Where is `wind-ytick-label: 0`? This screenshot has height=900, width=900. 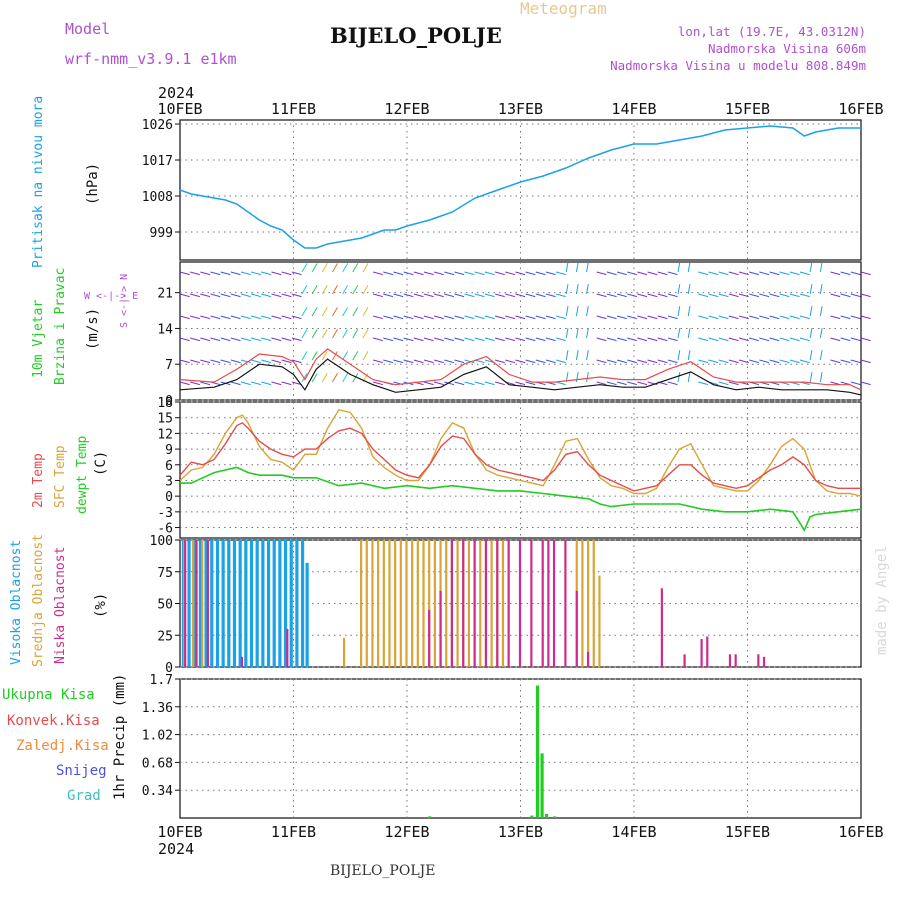 wind-ytick-label: 0 is located at coordinates (169, 401).